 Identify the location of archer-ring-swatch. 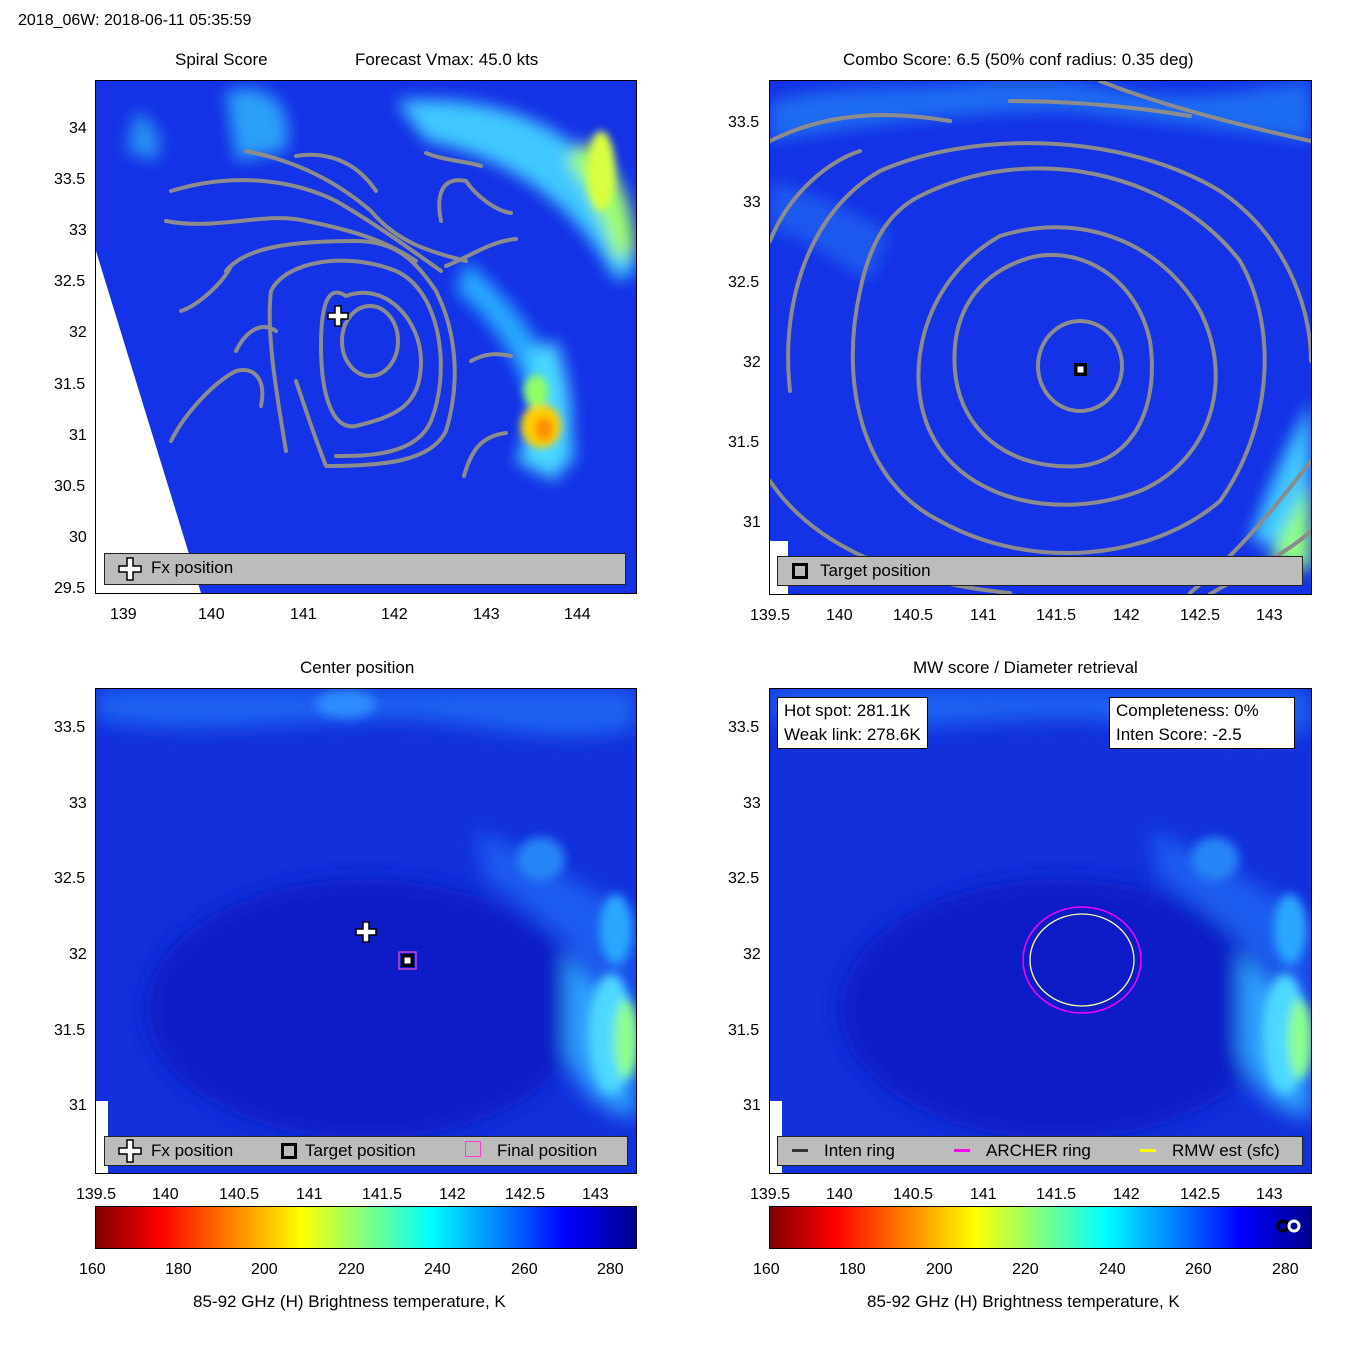
(962, 1150).